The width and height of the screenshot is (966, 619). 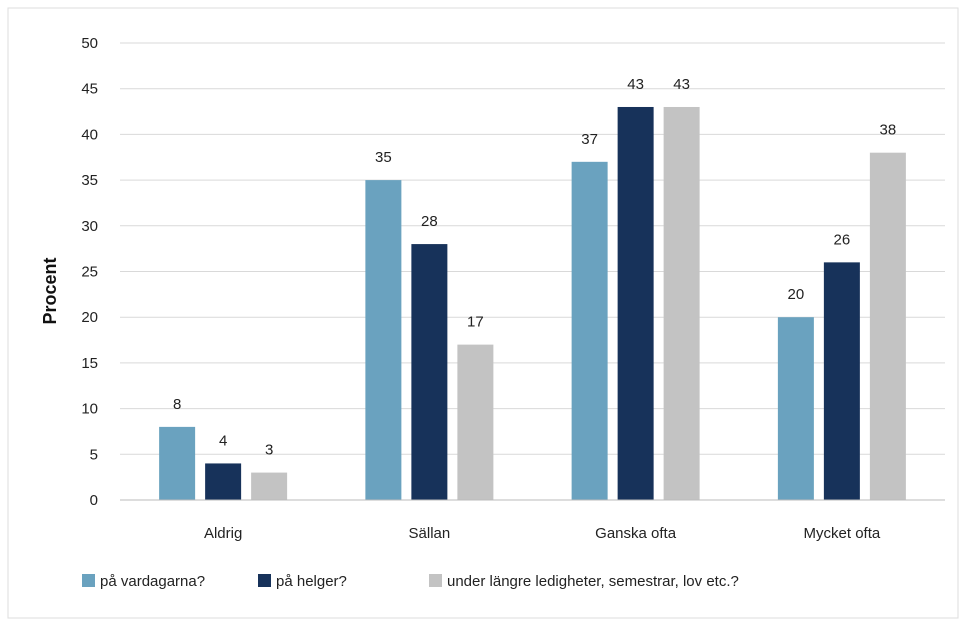 What do you see at coordinates (89, 43) in the screenshot?
I see `y-tick-label: 50` at bounding box center [89, 43].